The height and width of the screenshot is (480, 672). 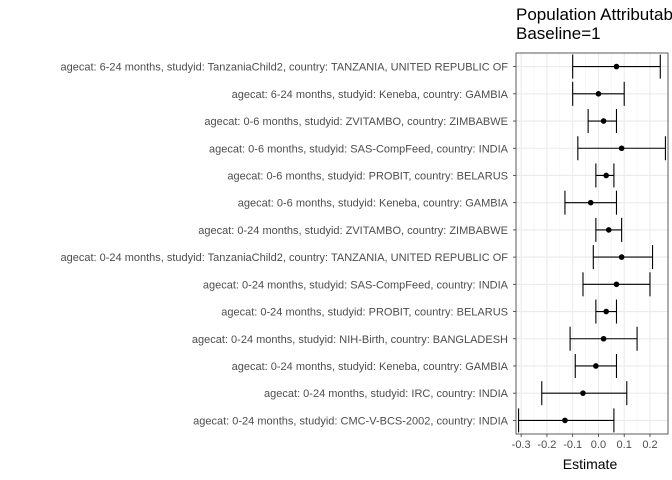 What do you see at coordinates (546, 445) in the screenshot?
I see `x-tick-label: -0.2` at bounding box center [546, 445].